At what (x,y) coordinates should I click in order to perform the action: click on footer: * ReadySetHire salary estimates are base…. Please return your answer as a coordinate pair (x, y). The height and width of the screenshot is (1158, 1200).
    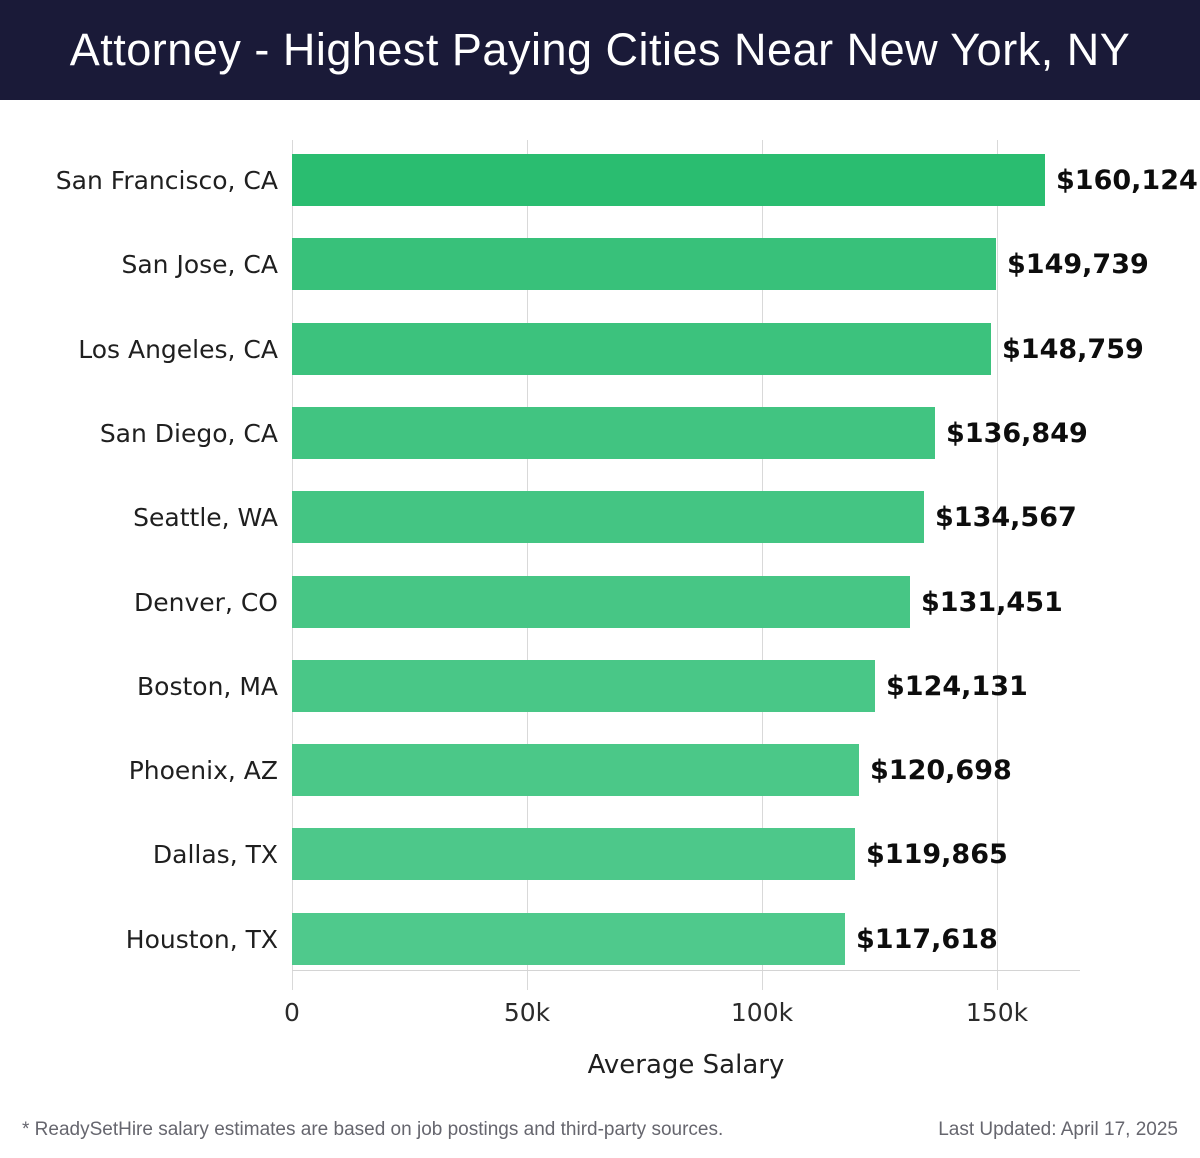
    Looking at the image, I should click on (600, 1130).